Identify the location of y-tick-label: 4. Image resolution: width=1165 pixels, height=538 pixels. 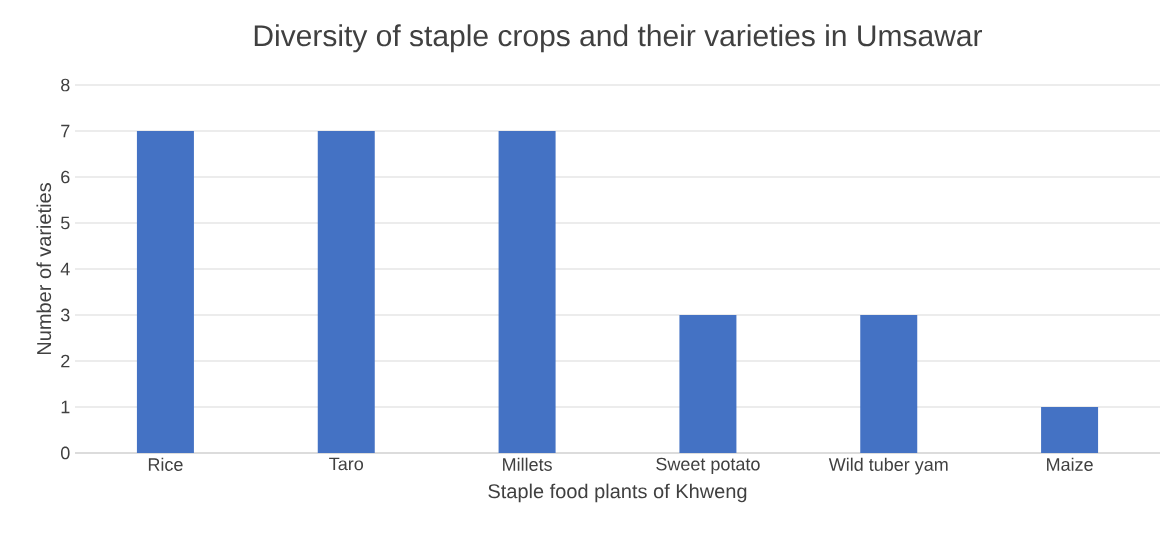
(65, 269).